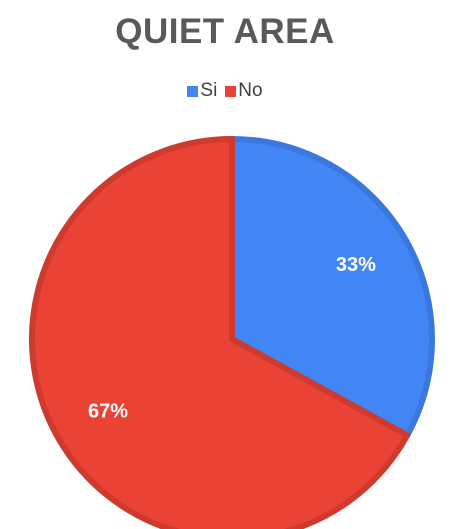 The height and width of the screenshot is (529, 450). I want to click on legend-item-no: No, so click(244, 91).